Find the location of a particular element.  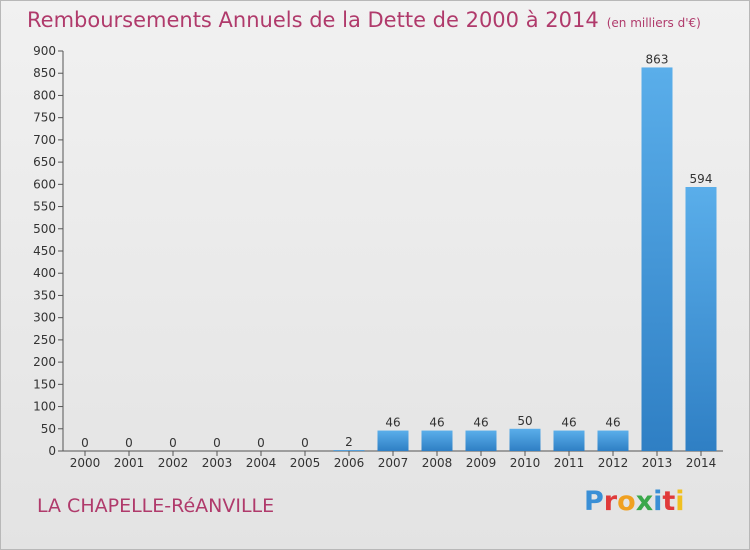

y-tick-label: 800 is located at coordinates (44, 95).